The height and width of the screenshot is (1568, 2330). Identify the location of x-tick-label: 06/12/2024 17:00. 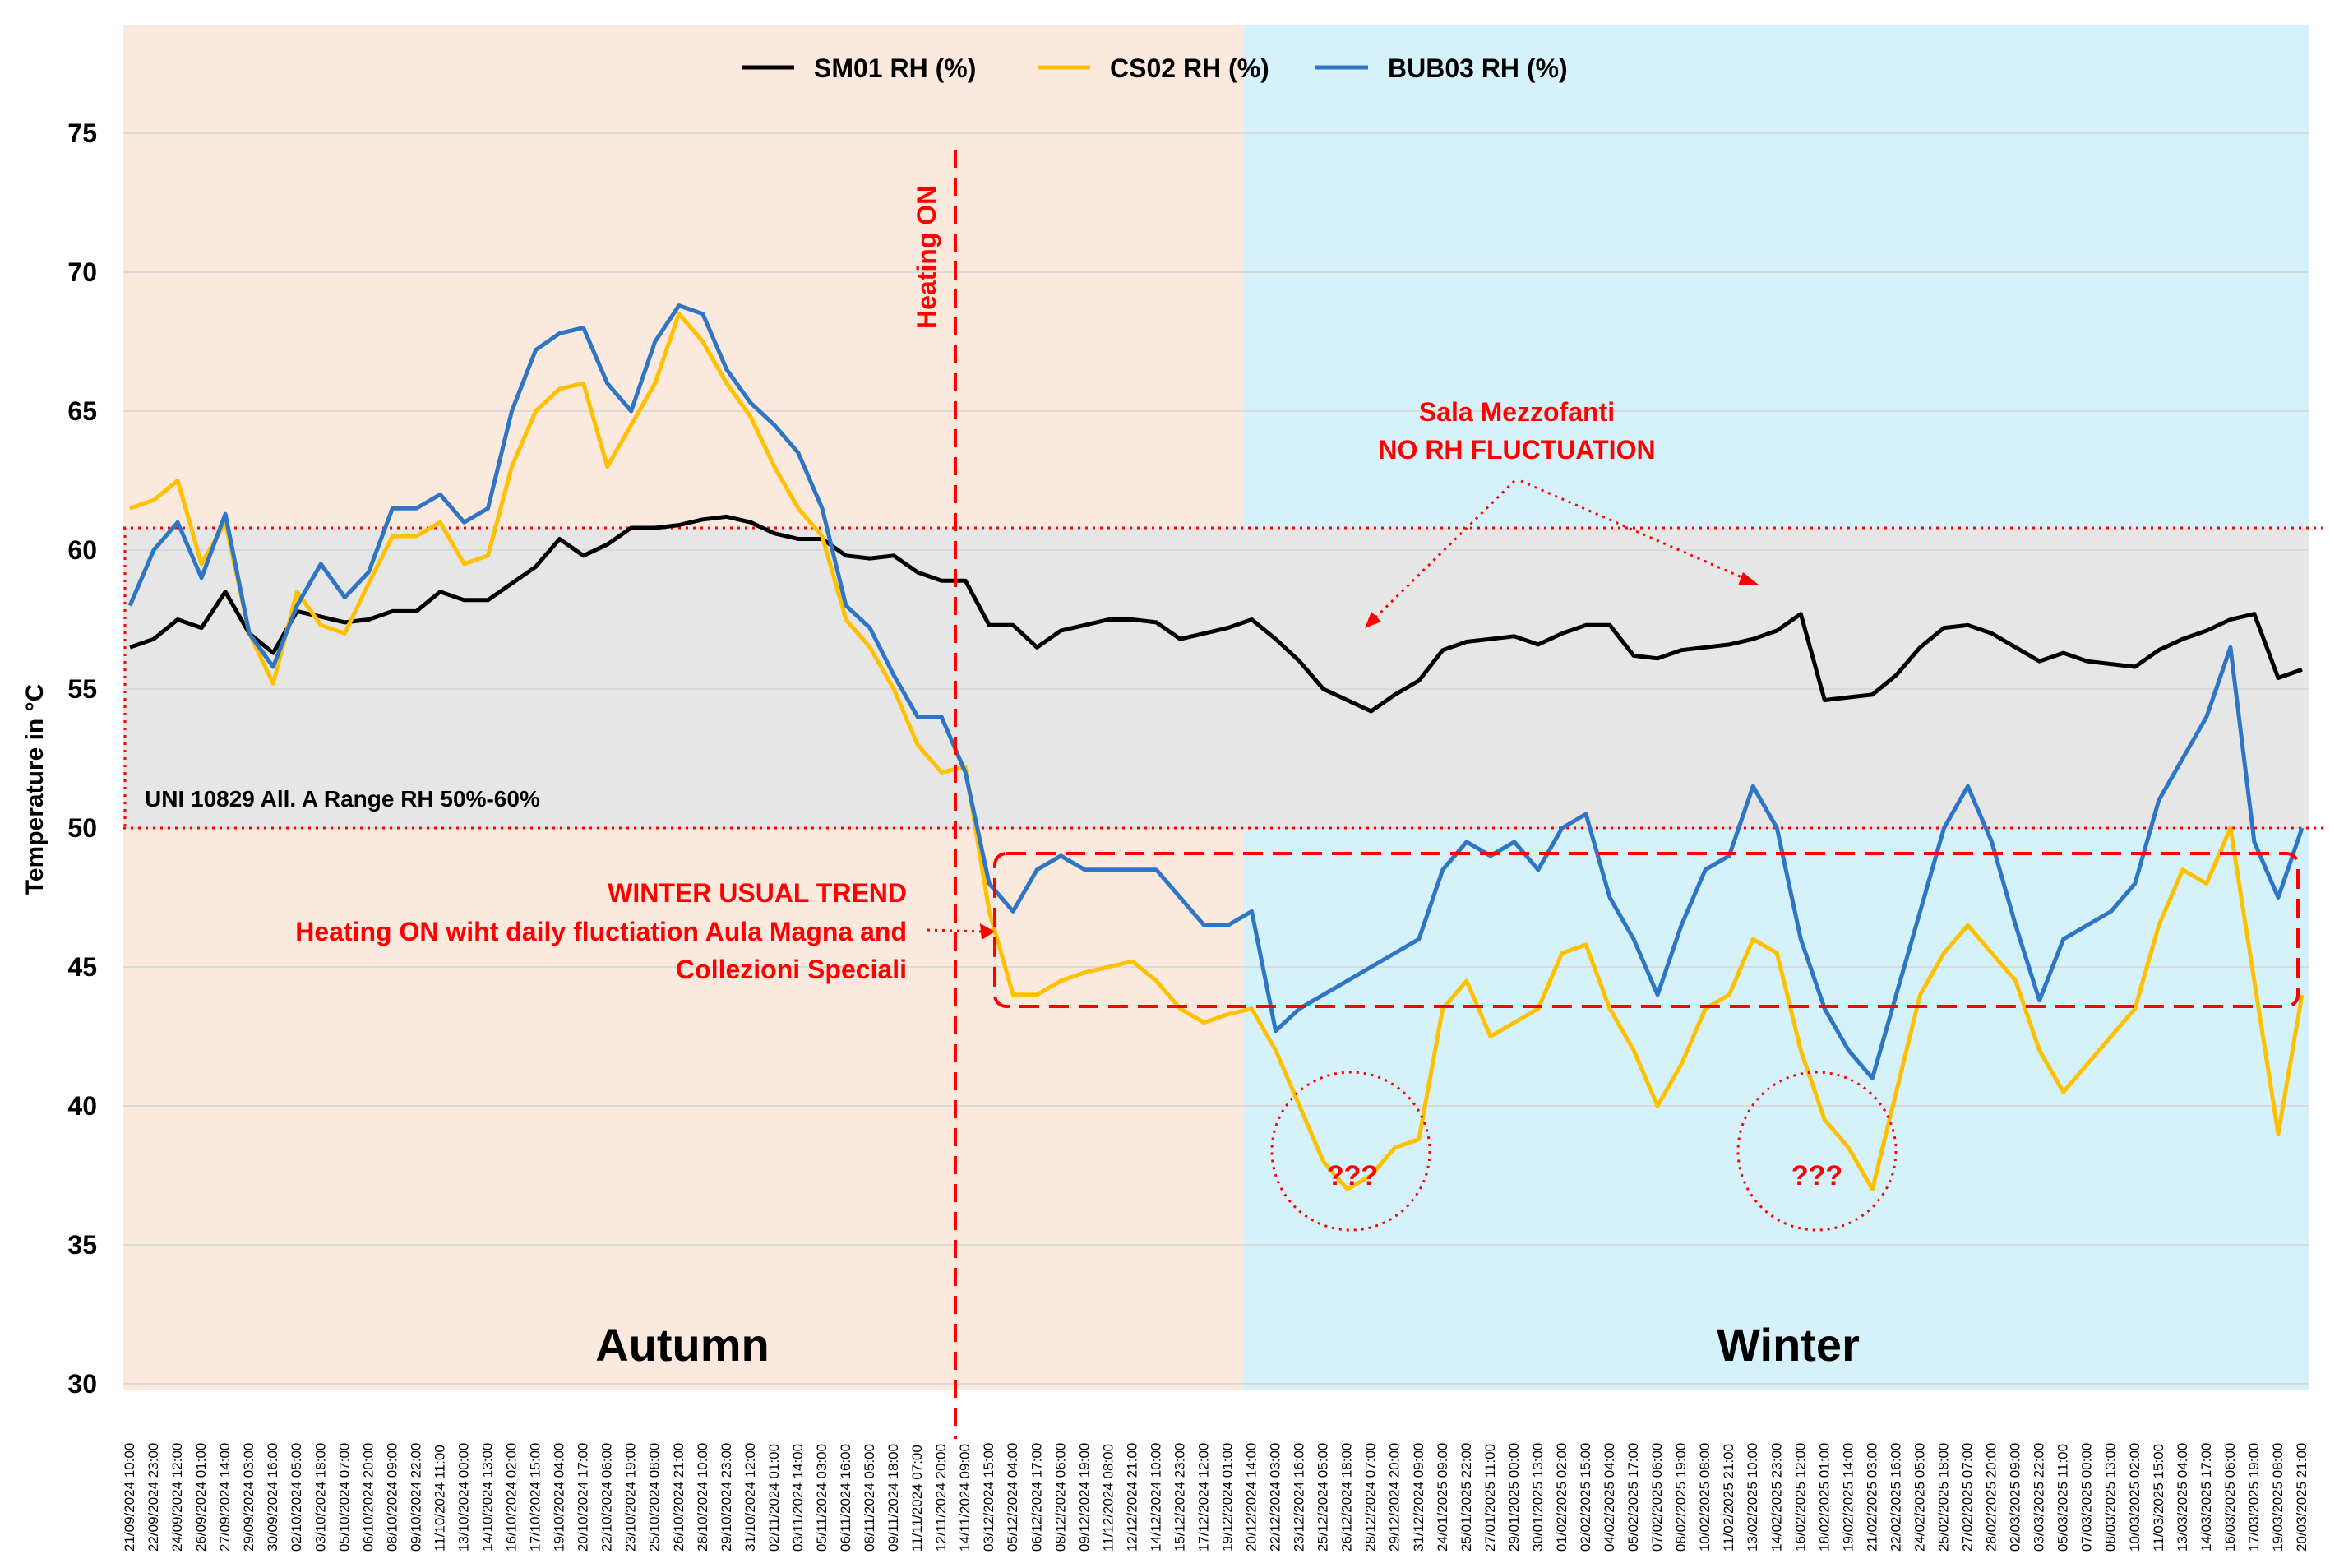
(1036, 1497).